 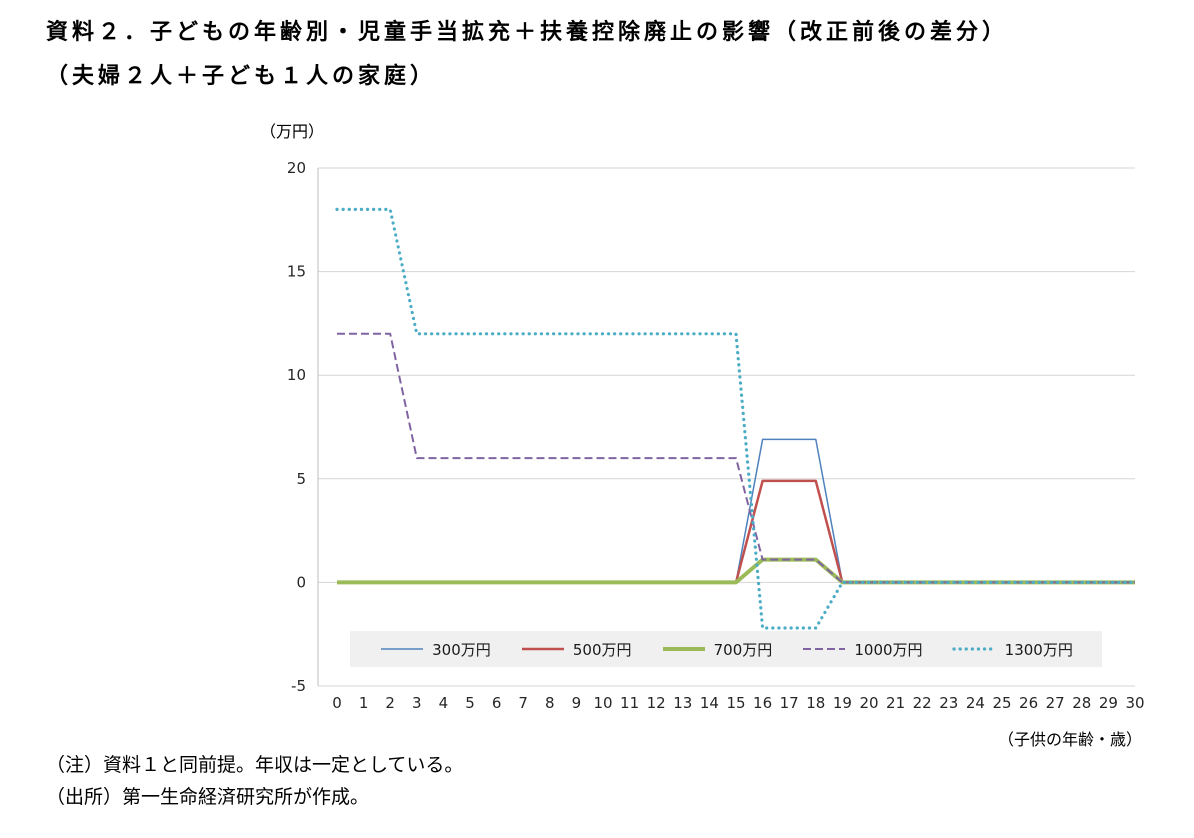 What do you see at coordinates (550, 703) in the screenshot?
I see `x-tick-label: 8` at bounding box center [550, 703].